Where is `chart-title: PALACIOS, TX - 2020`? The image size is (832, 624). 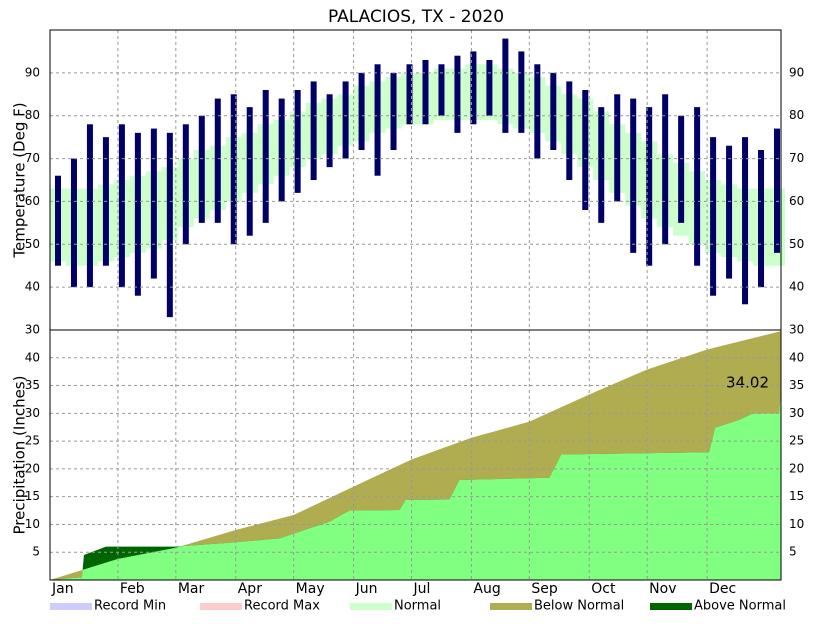
chart-title: PALACIOS, TX - 2020 is located at coordinates (416, 17).